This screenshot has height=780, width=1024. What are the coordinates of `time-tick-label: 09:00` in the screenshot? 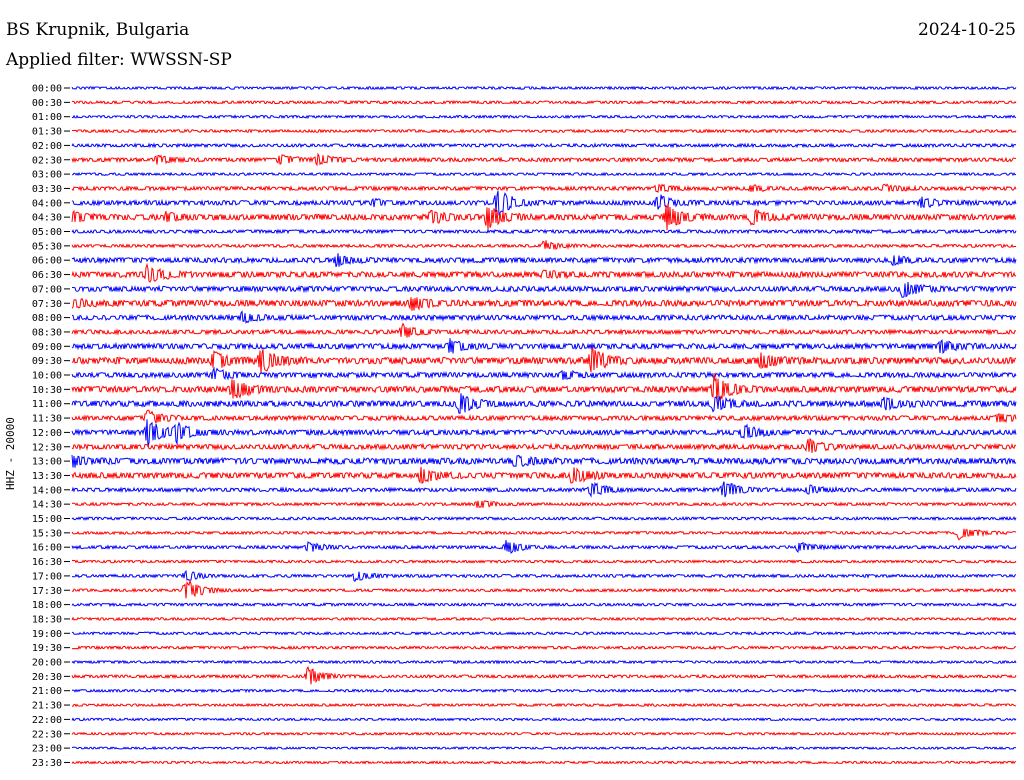 It's located at (47, 347).